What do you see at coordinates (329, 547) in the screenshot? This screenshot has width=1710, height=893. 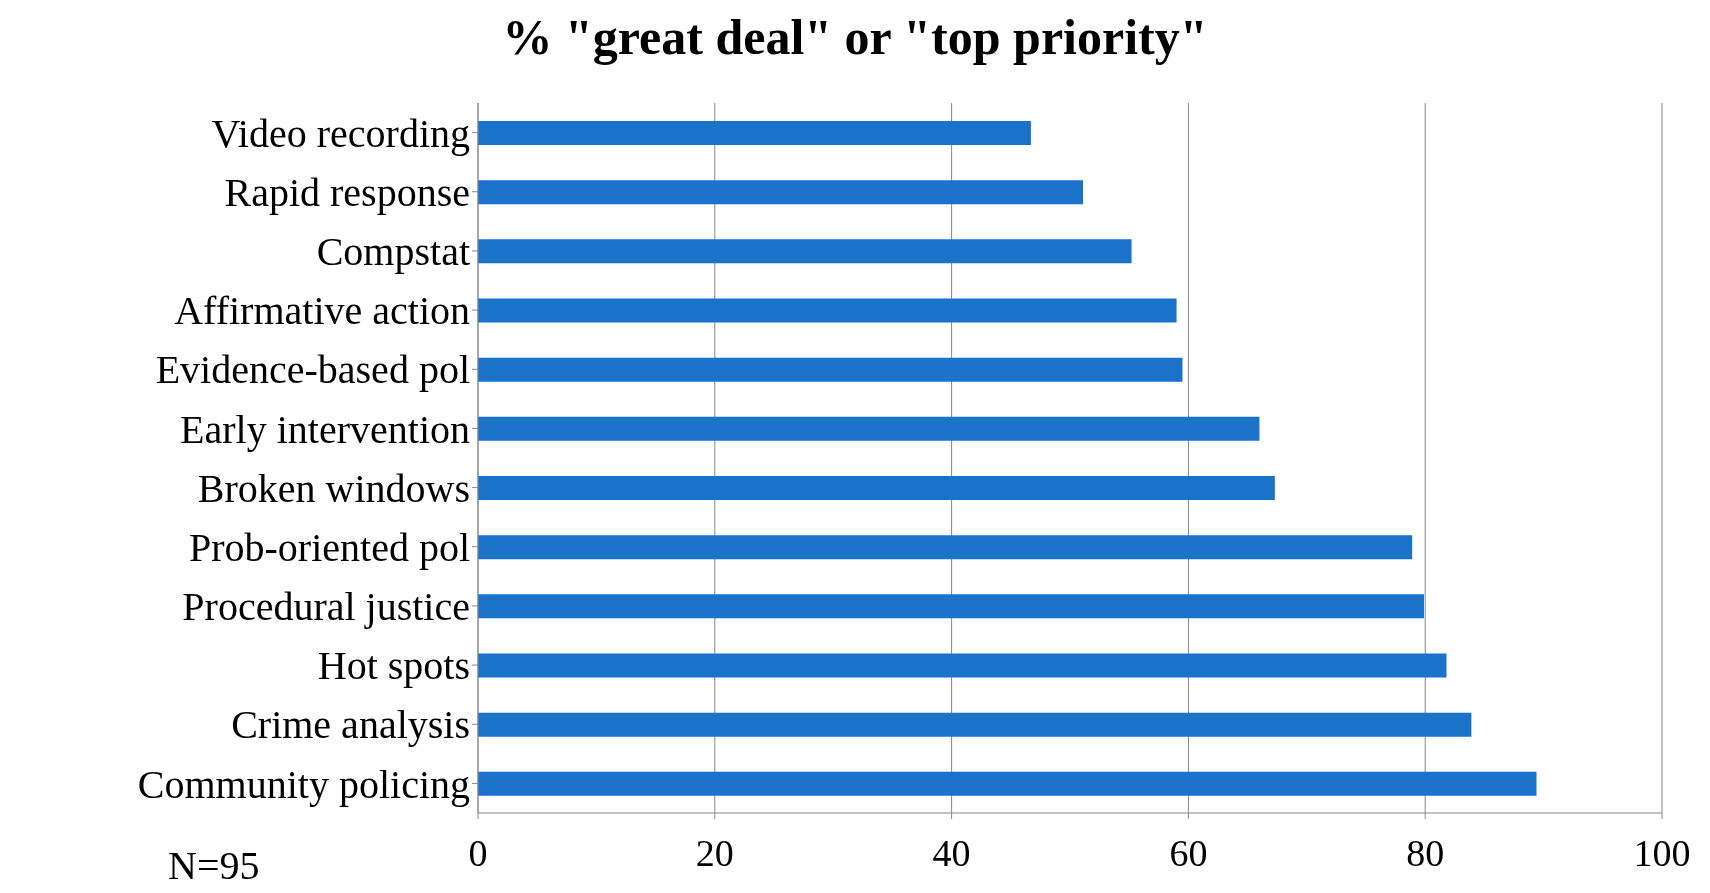 I see `y-tick-label: Prob-oriented pol` at bounding box center [329, 547].